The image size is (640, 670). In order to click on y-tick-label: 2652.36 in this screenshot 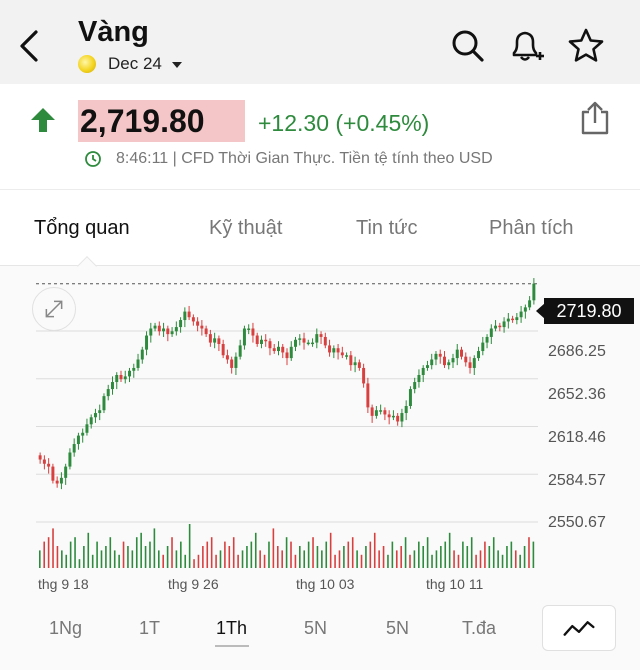, I will do `click(577, 394)`.